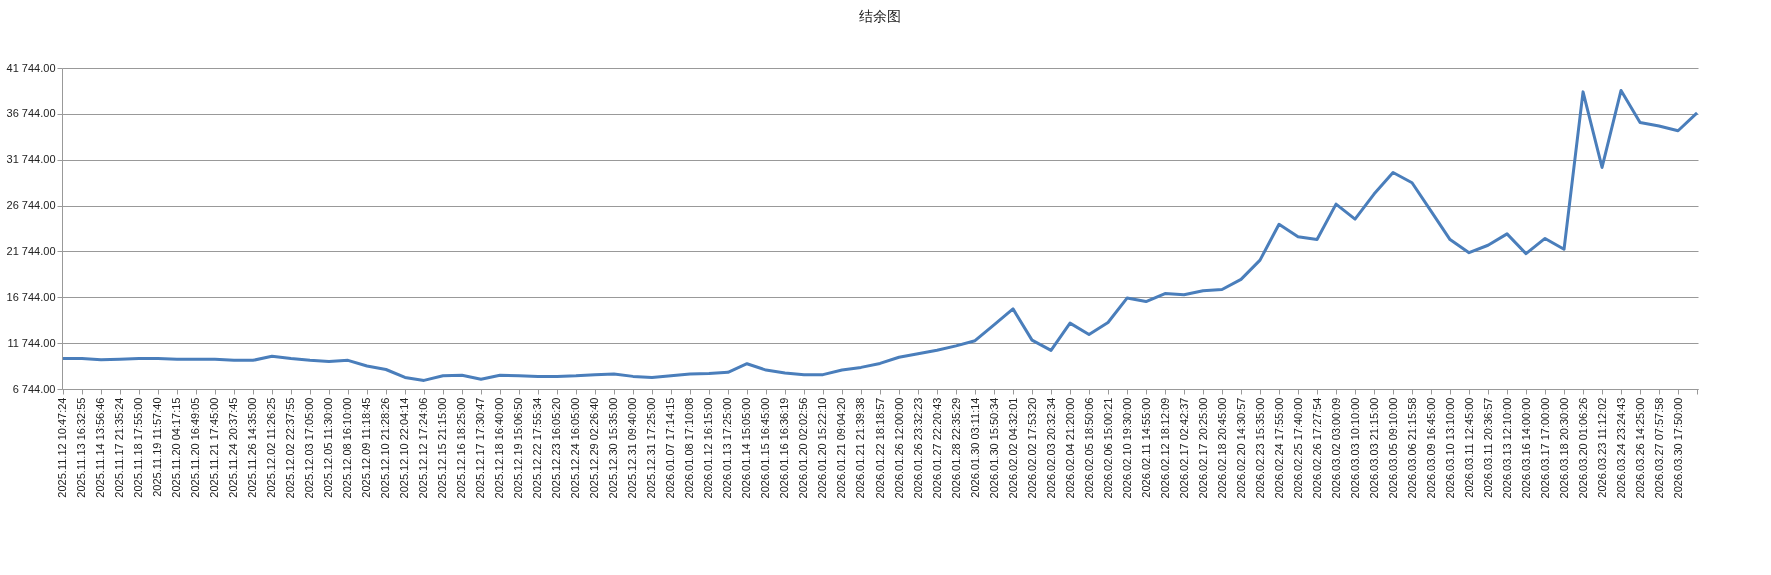 This screenshot has width=1771, height=575. What do you see at coordinates (1639, 448) in the screenshot?
I see `x-tick-label: 2026.03.26 14:25:00` at bounding box center [1639, 448].